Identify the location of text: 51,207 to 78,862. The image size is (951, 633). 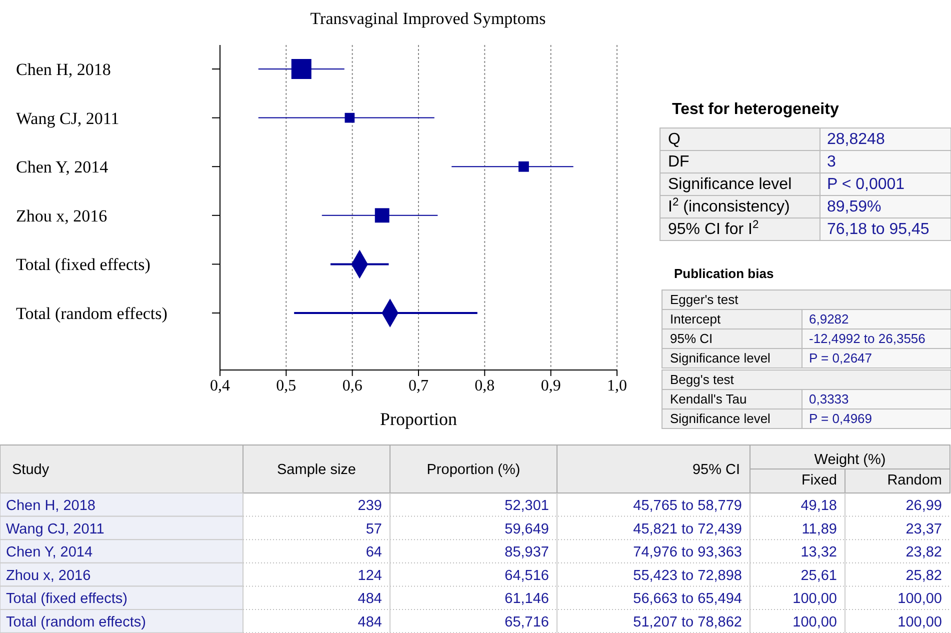
(687, 622).